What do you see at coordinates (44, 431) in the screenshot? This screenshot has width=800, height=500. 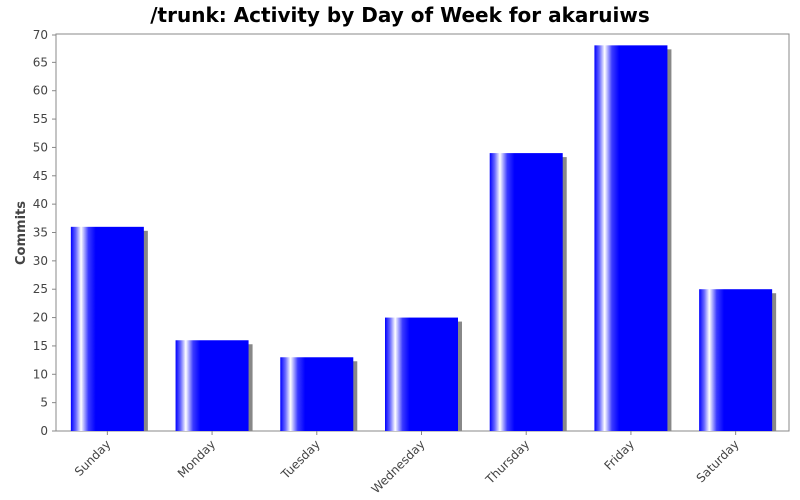 I see `y-tick-label: 0` at bounding box center [44, 431].